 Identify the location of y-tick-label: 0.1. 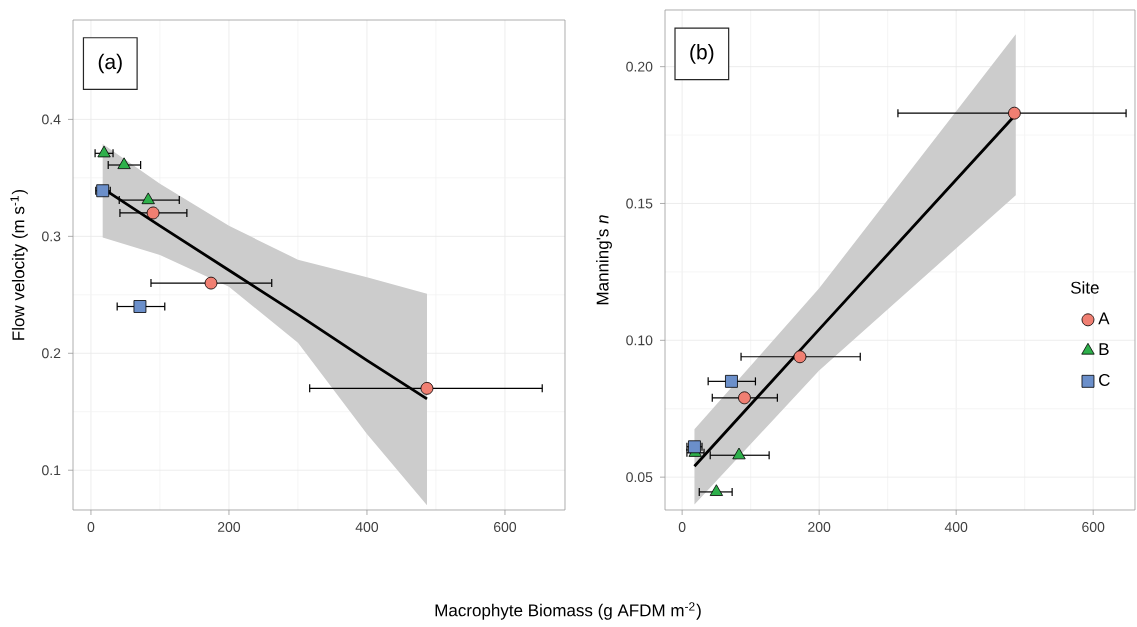
(51, 470).